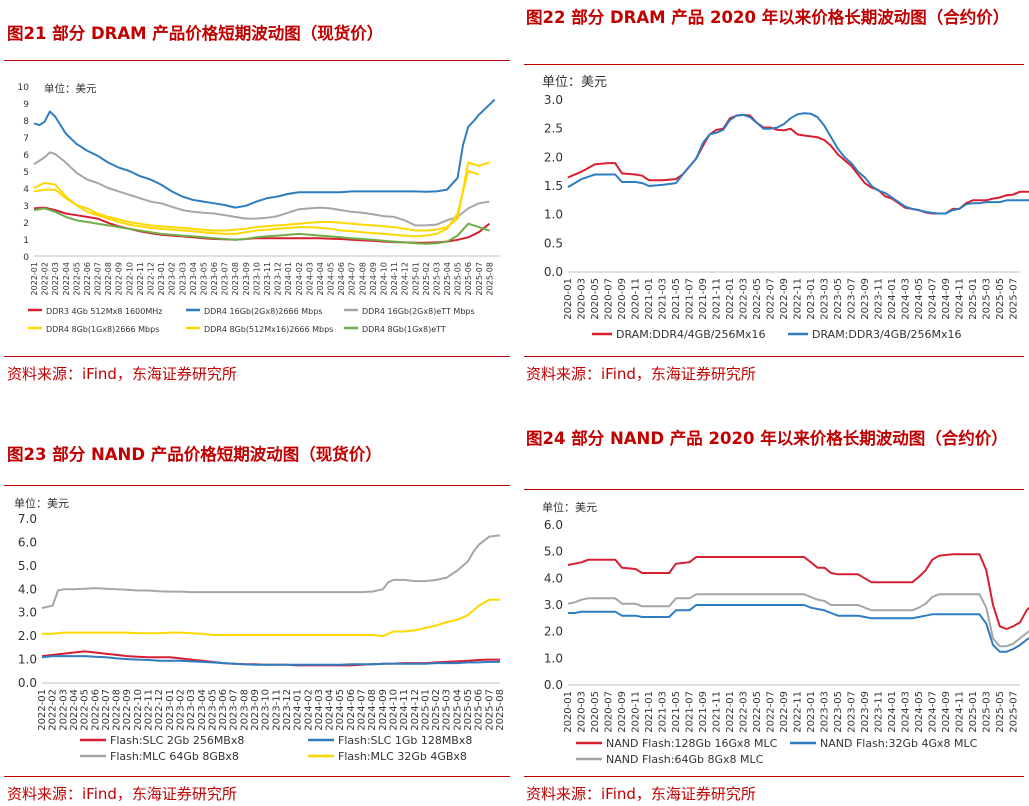 This screenshot has height=806, width=1029. Describe the element at coordinates (53, 710) in the screenshot. I see `x-tick-label: 2022-02` at that location.